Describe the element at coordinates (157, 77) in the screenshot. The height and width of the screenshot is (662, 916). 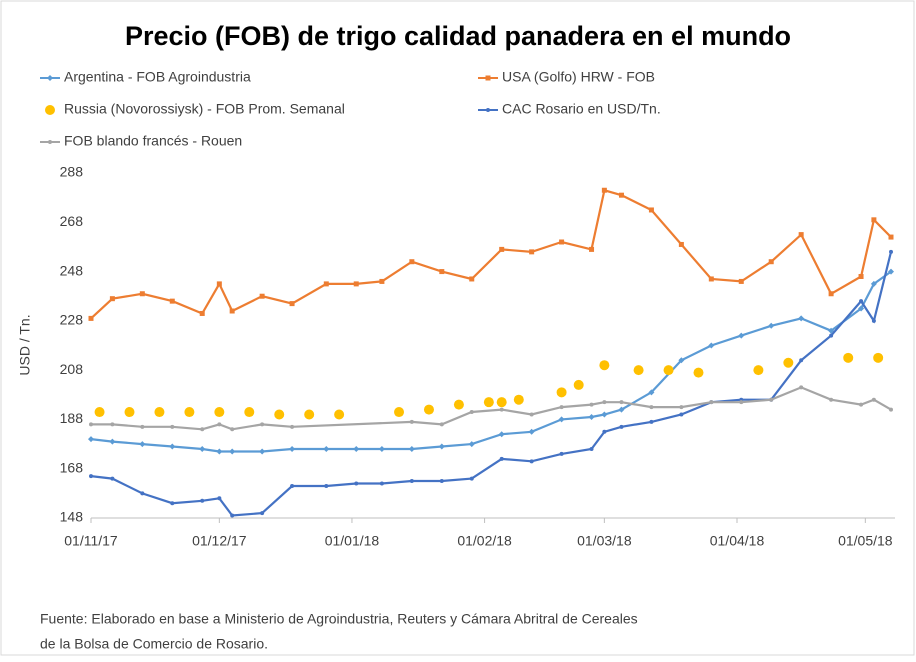
I see `legend-label: Argentina - FOB Agroindustria` at that location.